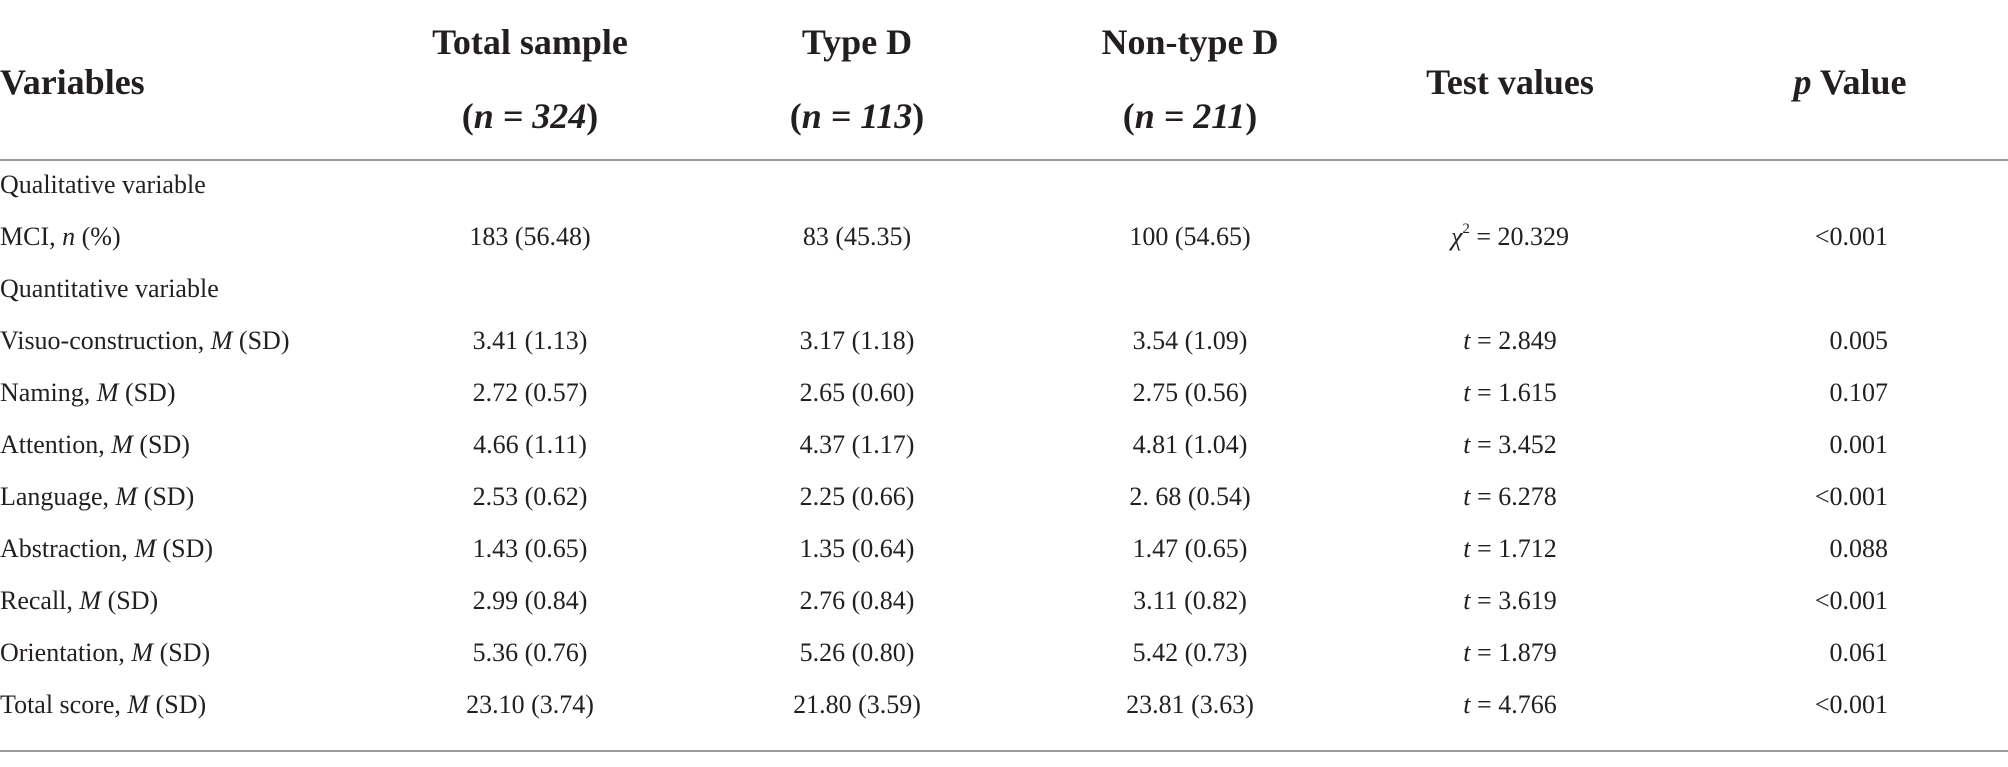 This screenshot has width=2008, height=767. Describe the element at coordinates (530, 444) in the screenshot. I see `cell-total: 4.66 (1.11)` at that location.